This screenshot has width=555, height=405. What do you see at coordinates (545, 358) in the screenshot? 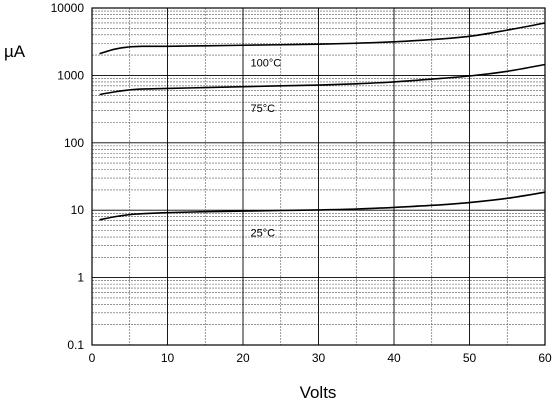
I see `x-tick-label: 60` at bounding box center [545, 358].